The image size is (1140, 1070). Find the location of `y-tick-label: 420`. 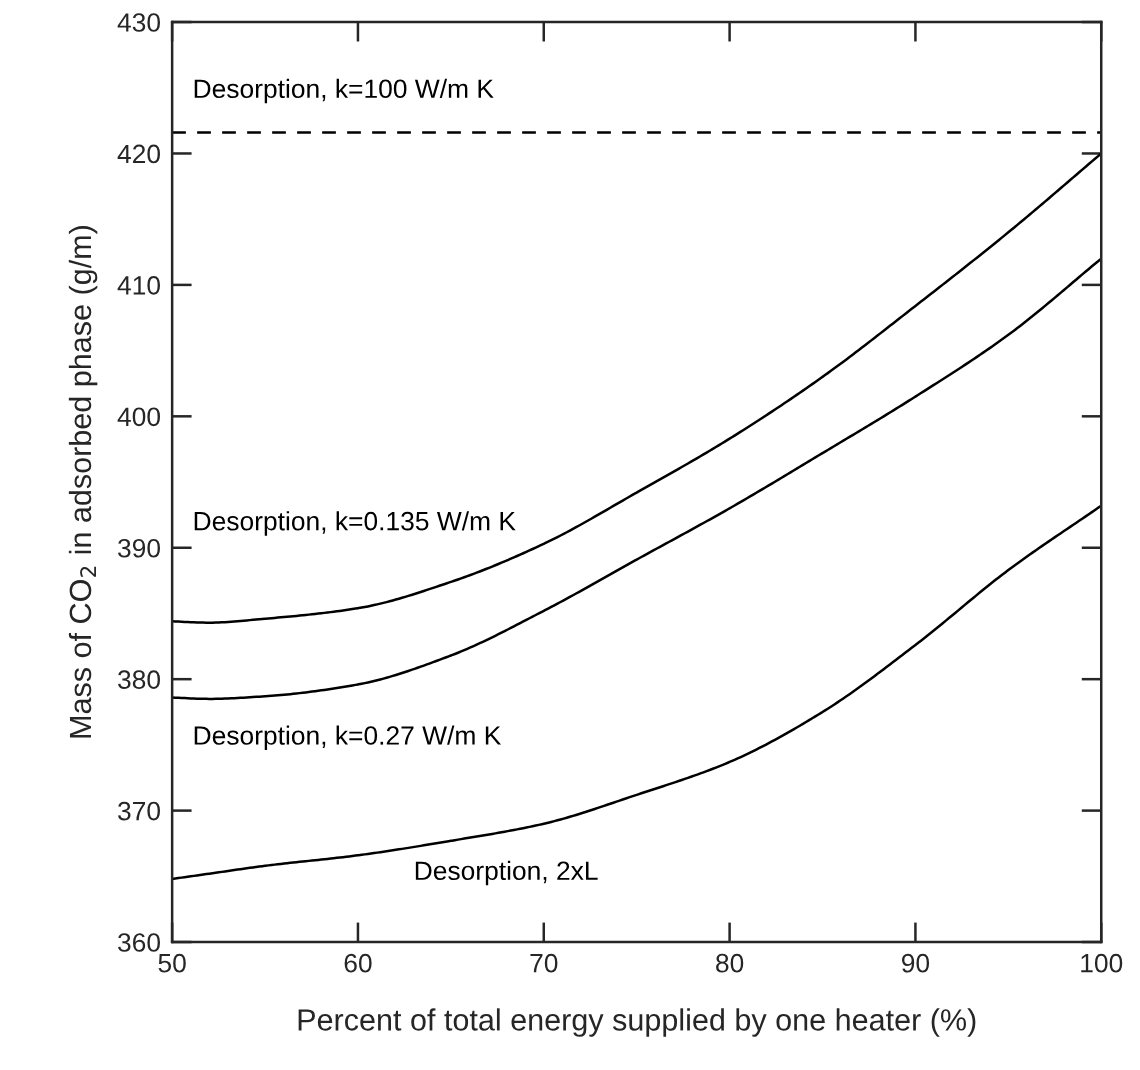

y-tick-label: 420 is located at coordinates (138, 154).